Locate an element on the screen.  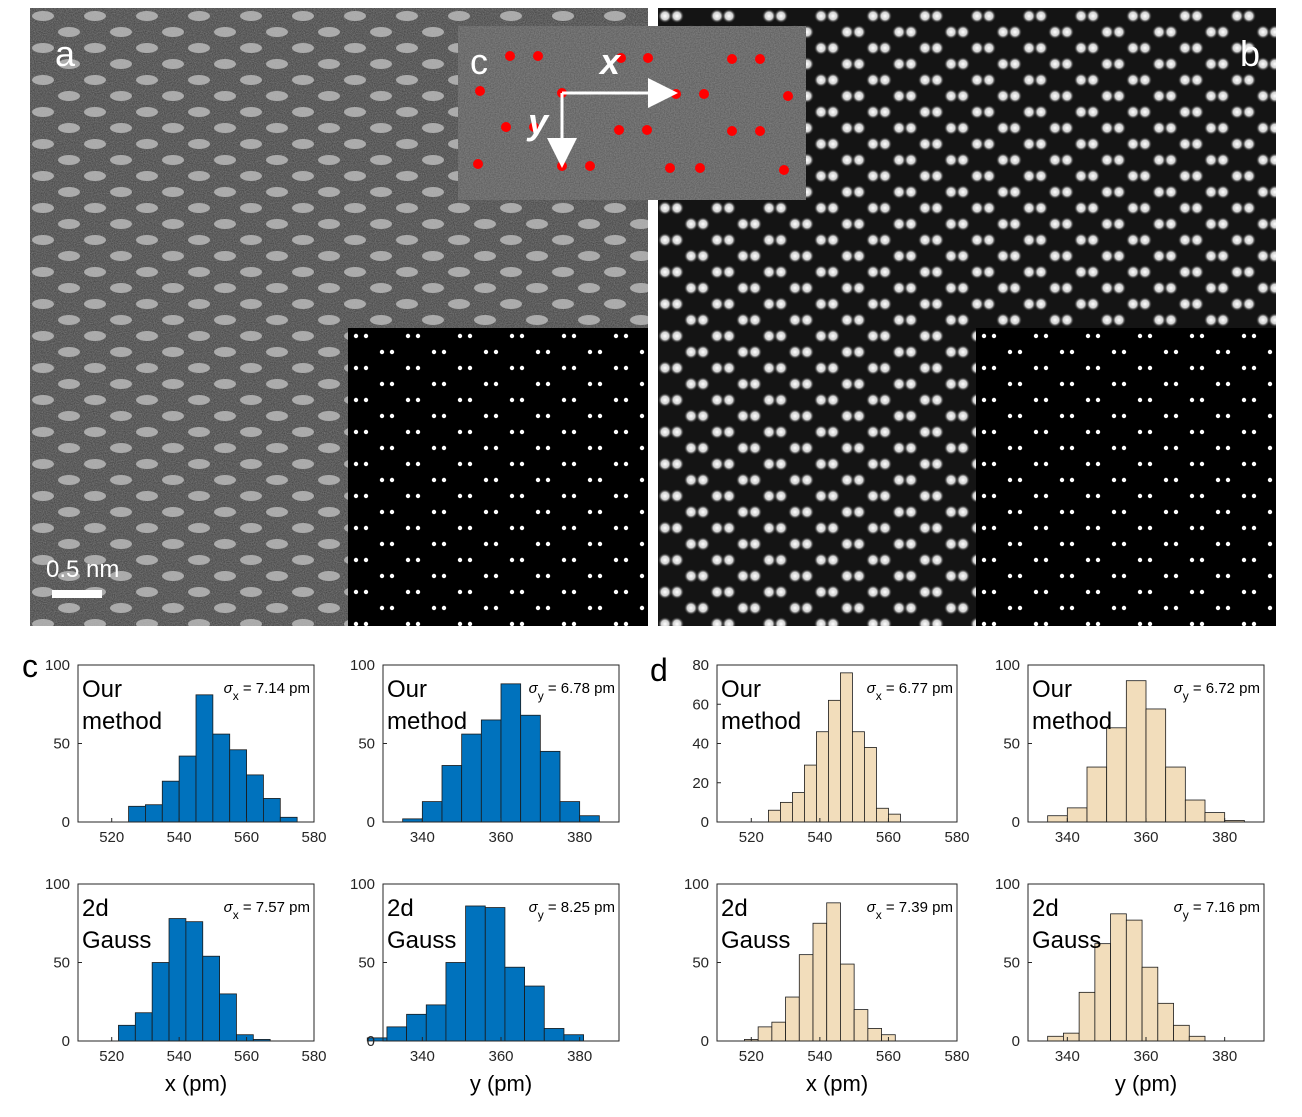
x-tick-label: 580 is located at coordinates (313, 837).